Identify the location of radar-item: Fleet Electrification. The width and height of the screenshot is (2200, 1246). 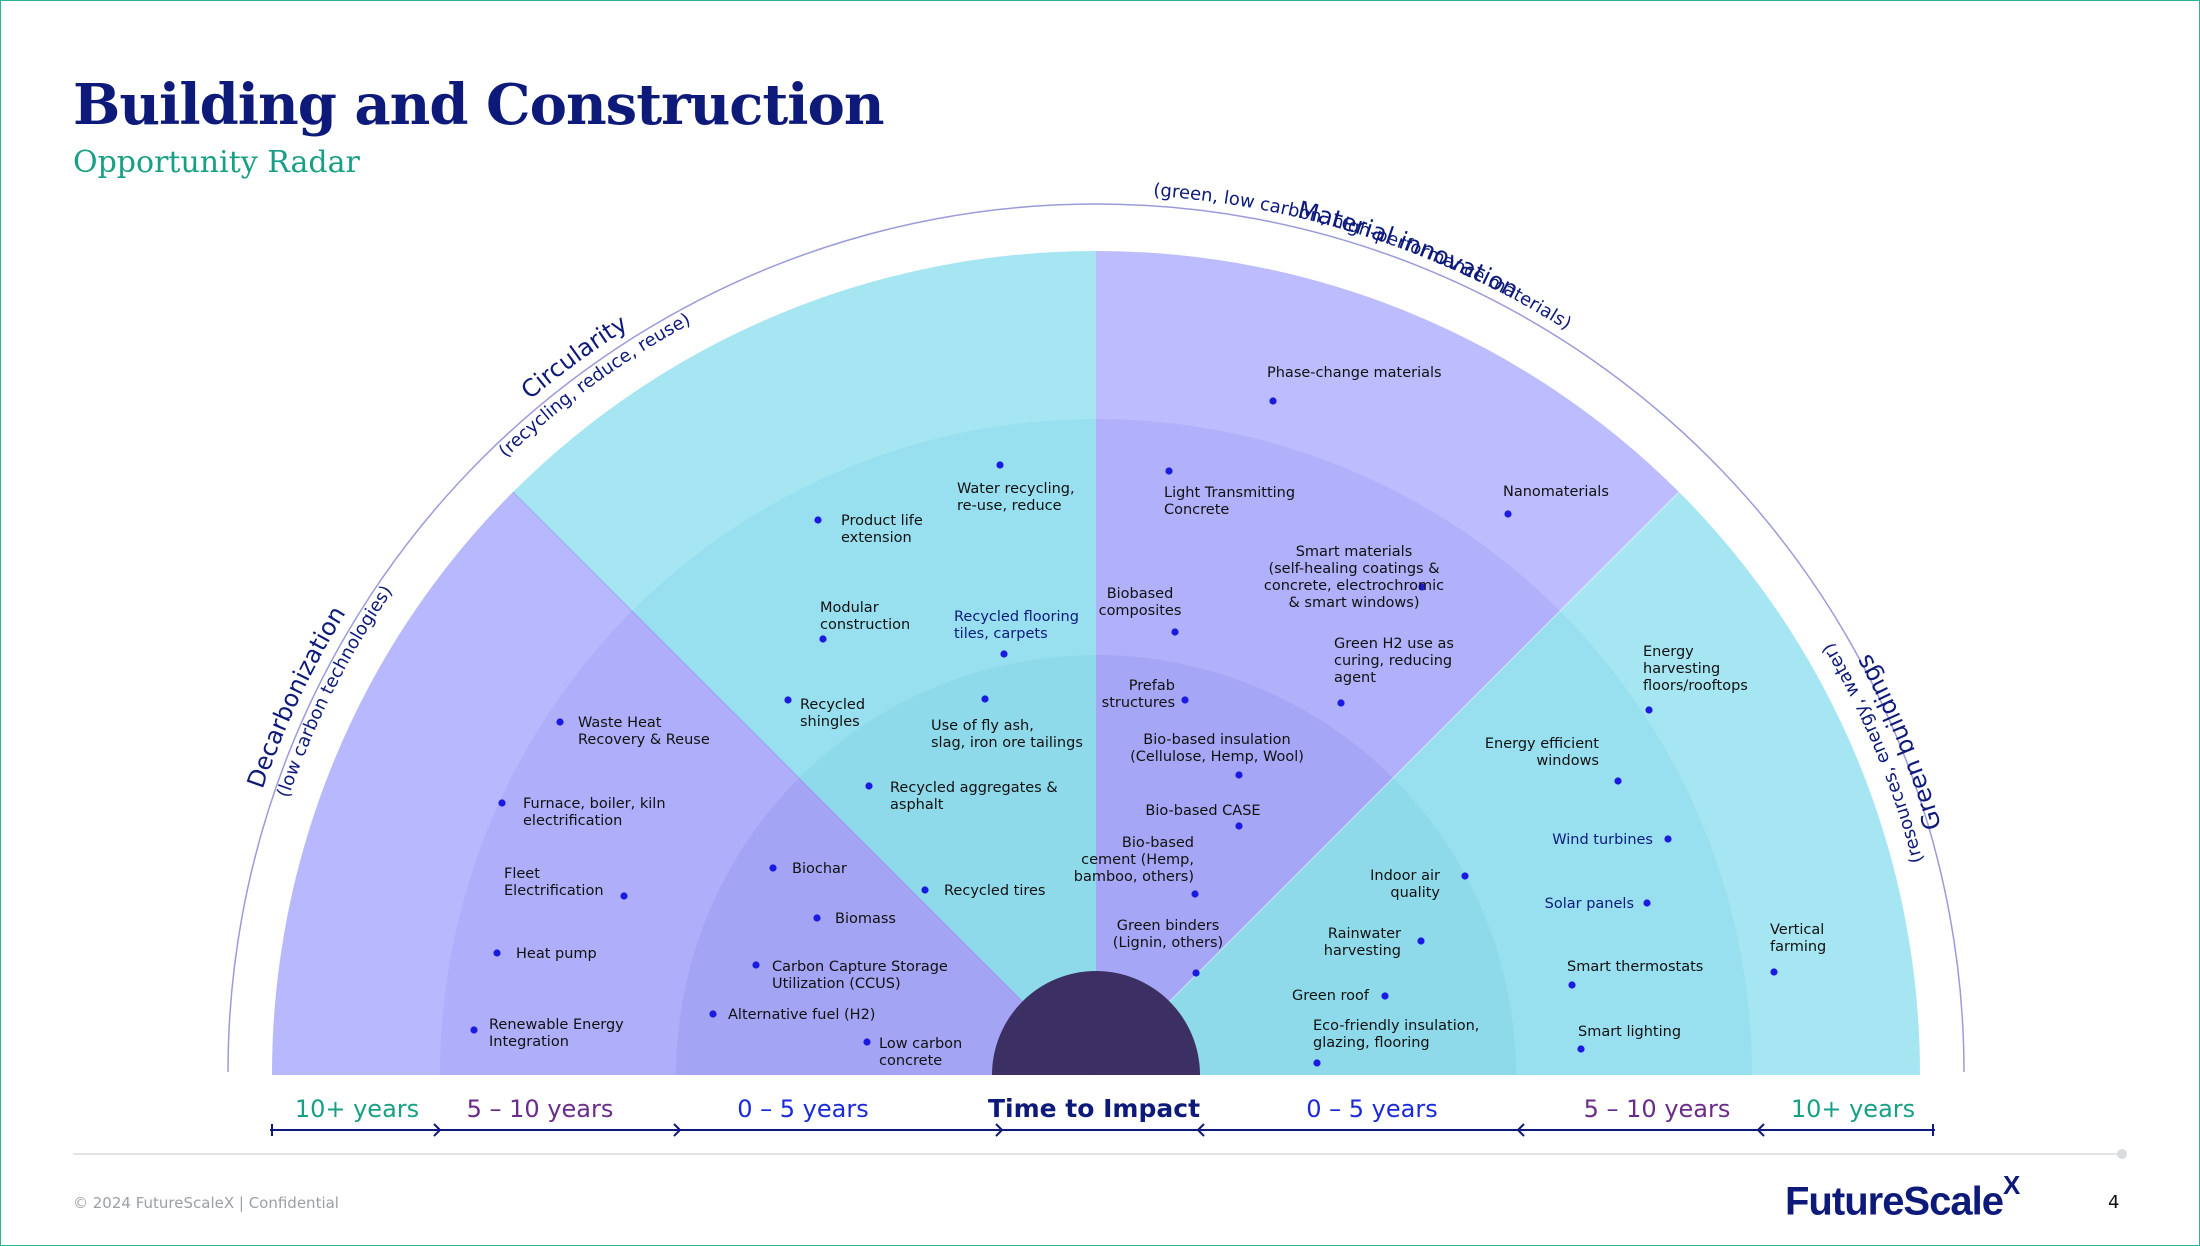
(566, 883).